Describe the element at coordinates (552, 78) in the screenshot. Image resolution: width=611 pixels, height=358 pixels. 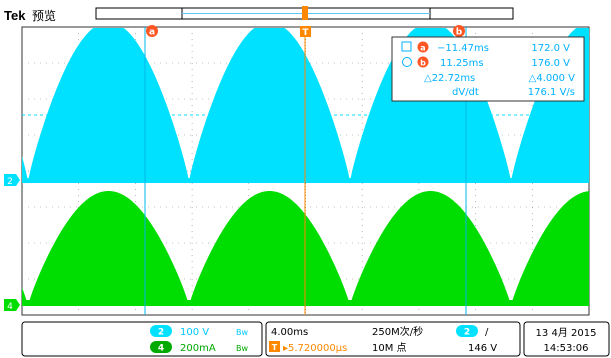
I see `delta-value: △4.000 V` at that location.